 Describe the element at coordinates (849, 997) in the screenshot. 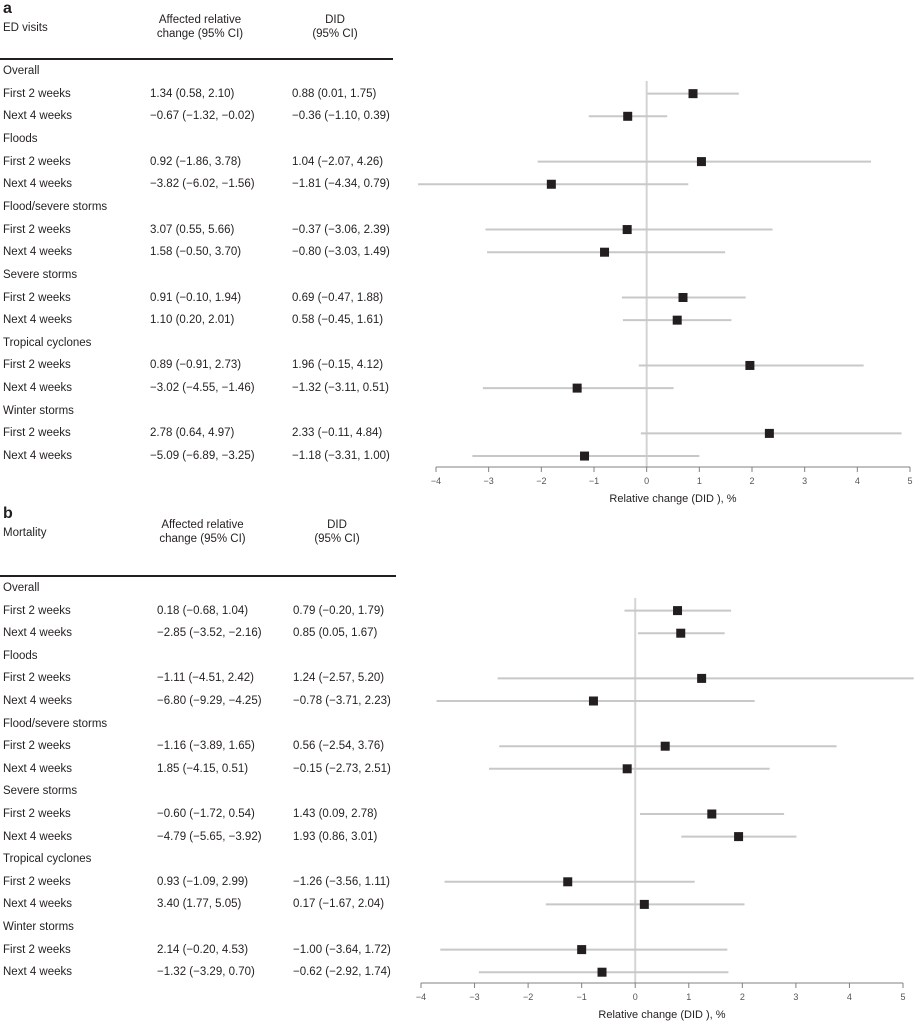

I see `x-tick-label: 4` at that location.